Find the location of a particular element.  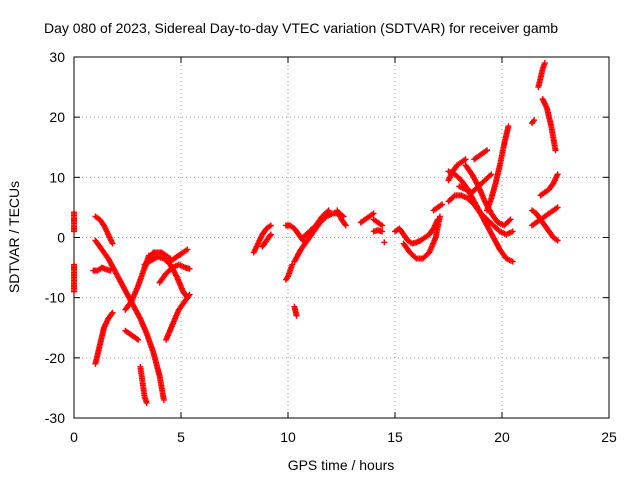

x-tick-label: 10 is located at coordinates (288, 437).